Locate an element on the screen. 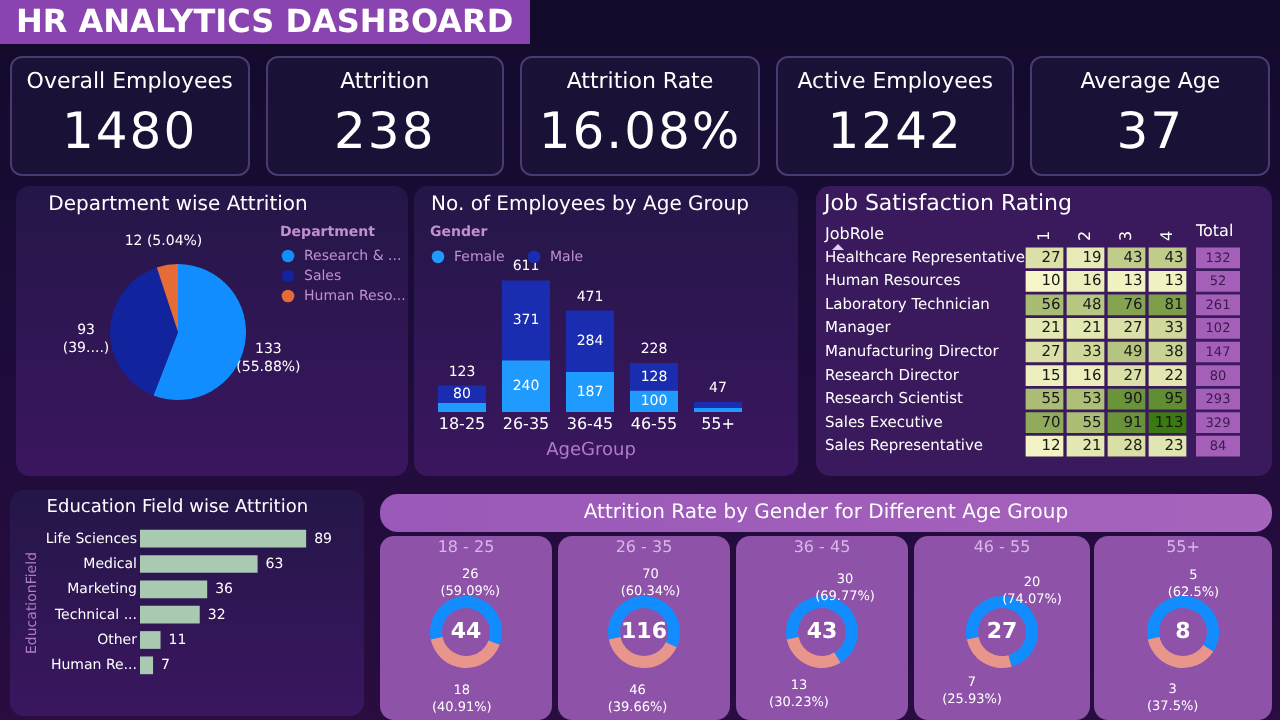 Image resolution: width=1280 pixels, height=720 pixels. text: 43 is located at coordinates (822, 631).